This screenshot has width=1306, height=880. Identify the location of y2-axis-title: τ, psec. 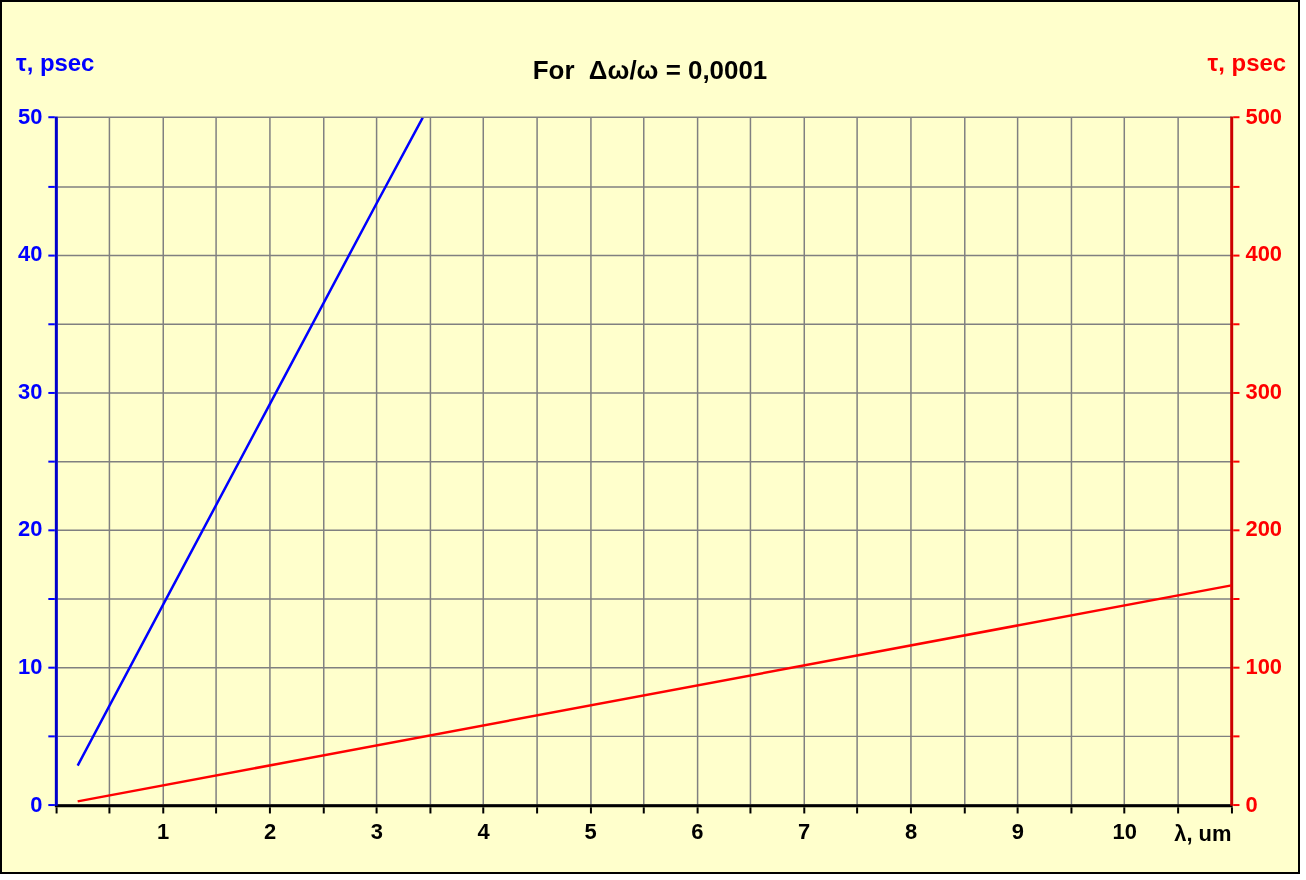
(1247, 63).